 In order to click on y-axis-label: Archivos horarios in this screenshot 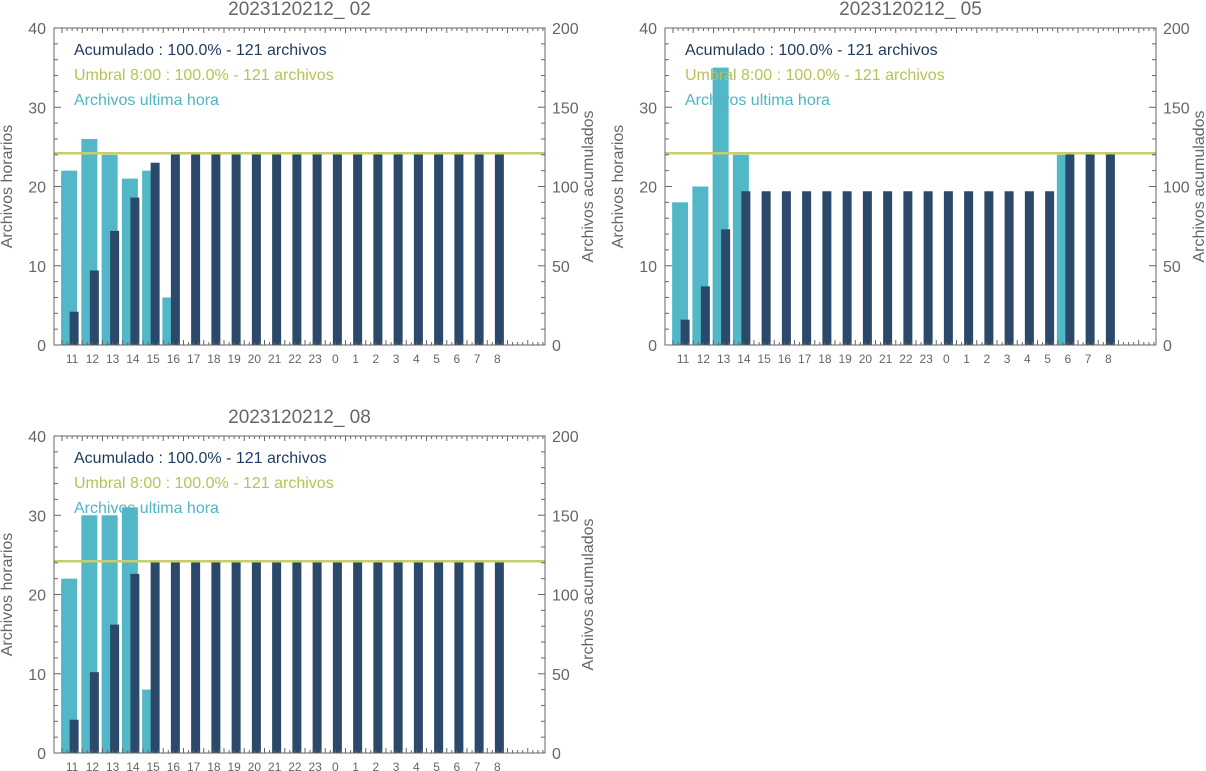, I will do `click(8, 595)`.